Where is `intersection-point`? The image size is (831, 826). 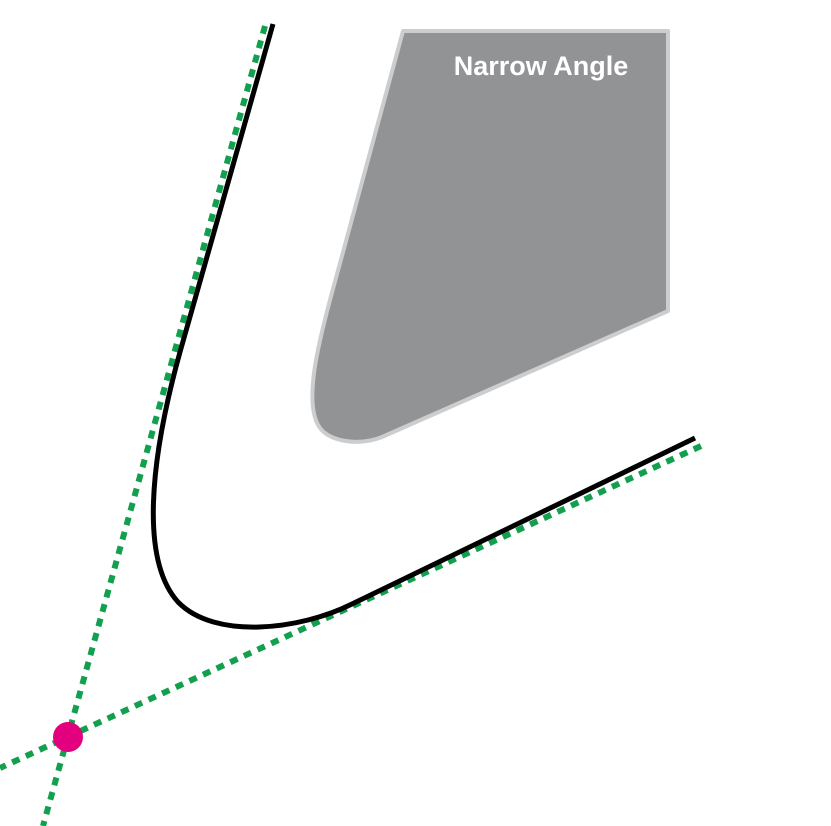
intersection-point is located at coordinates (68, 737).